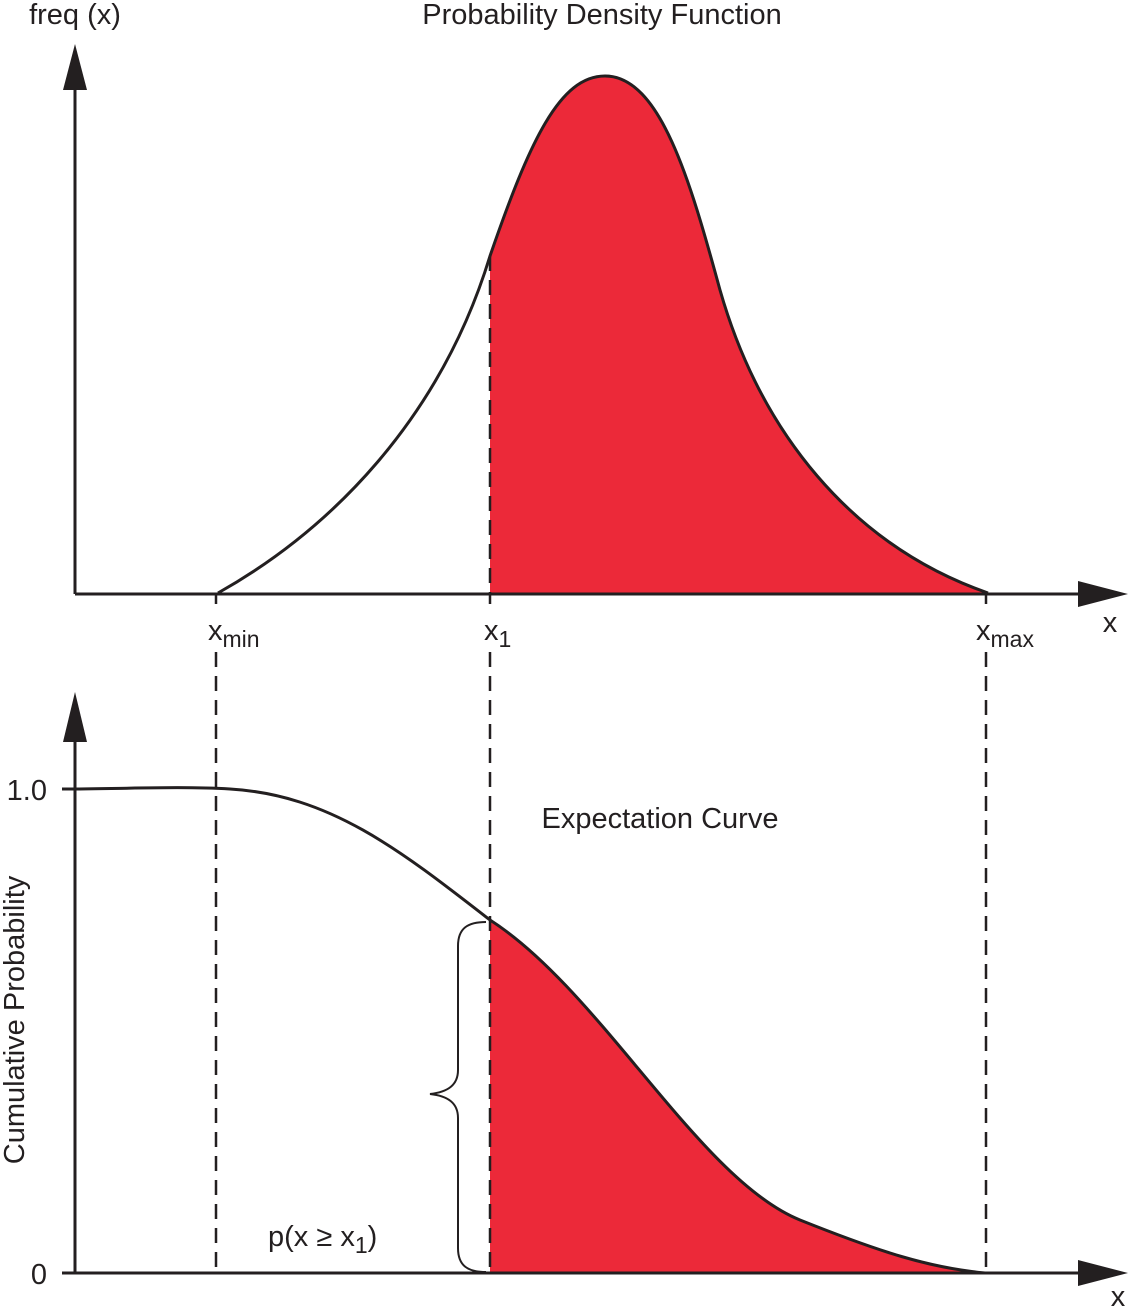 The height and width of the screenshot is (1308, 1130). I want to click on expectation-y-axis-arrow, so click(75, 717).